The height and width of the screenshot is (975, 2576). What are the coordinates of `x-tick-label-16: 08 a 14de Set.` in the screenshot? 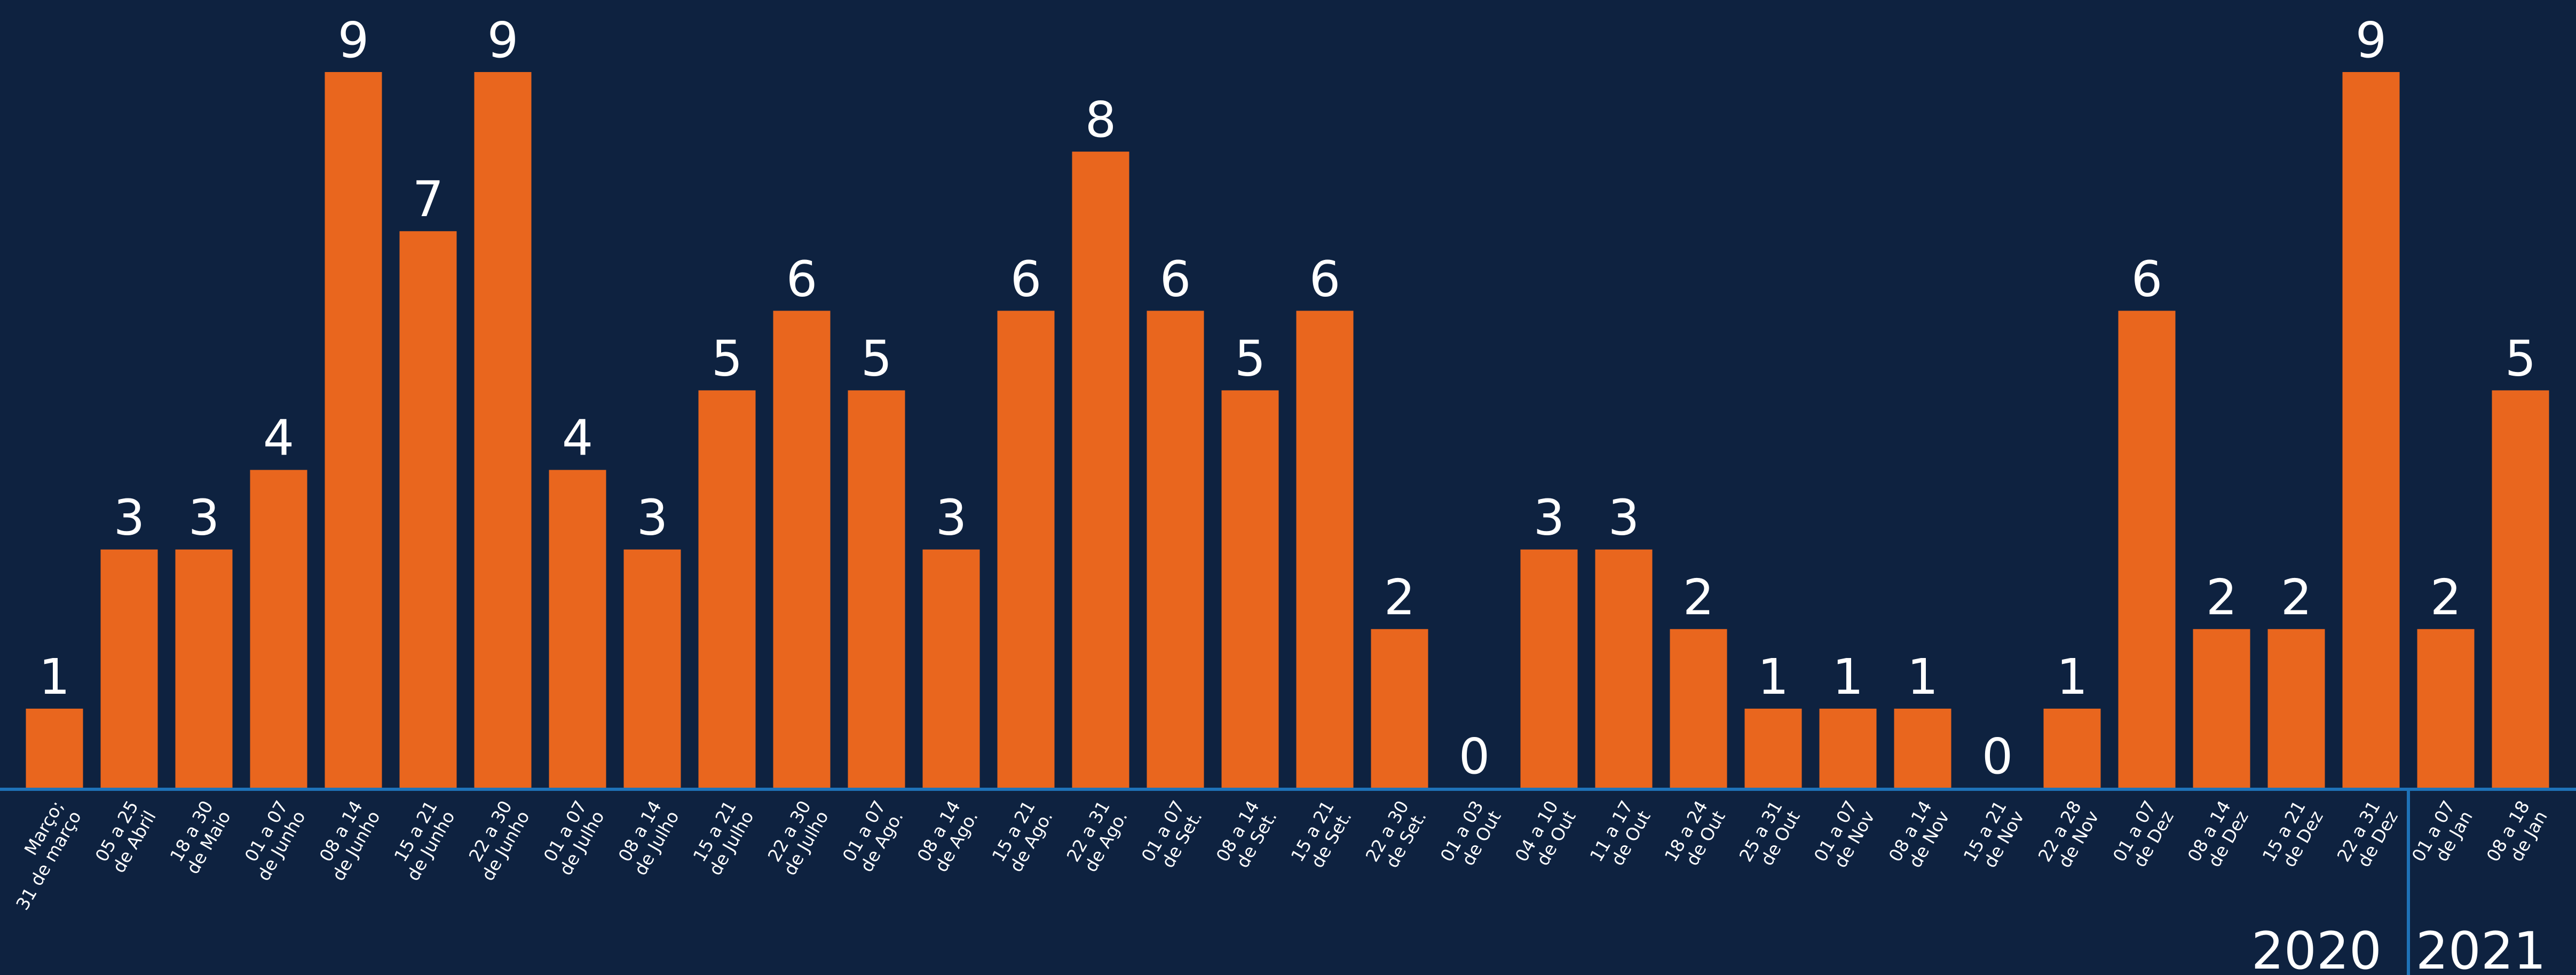 It's located at (1246, 837).